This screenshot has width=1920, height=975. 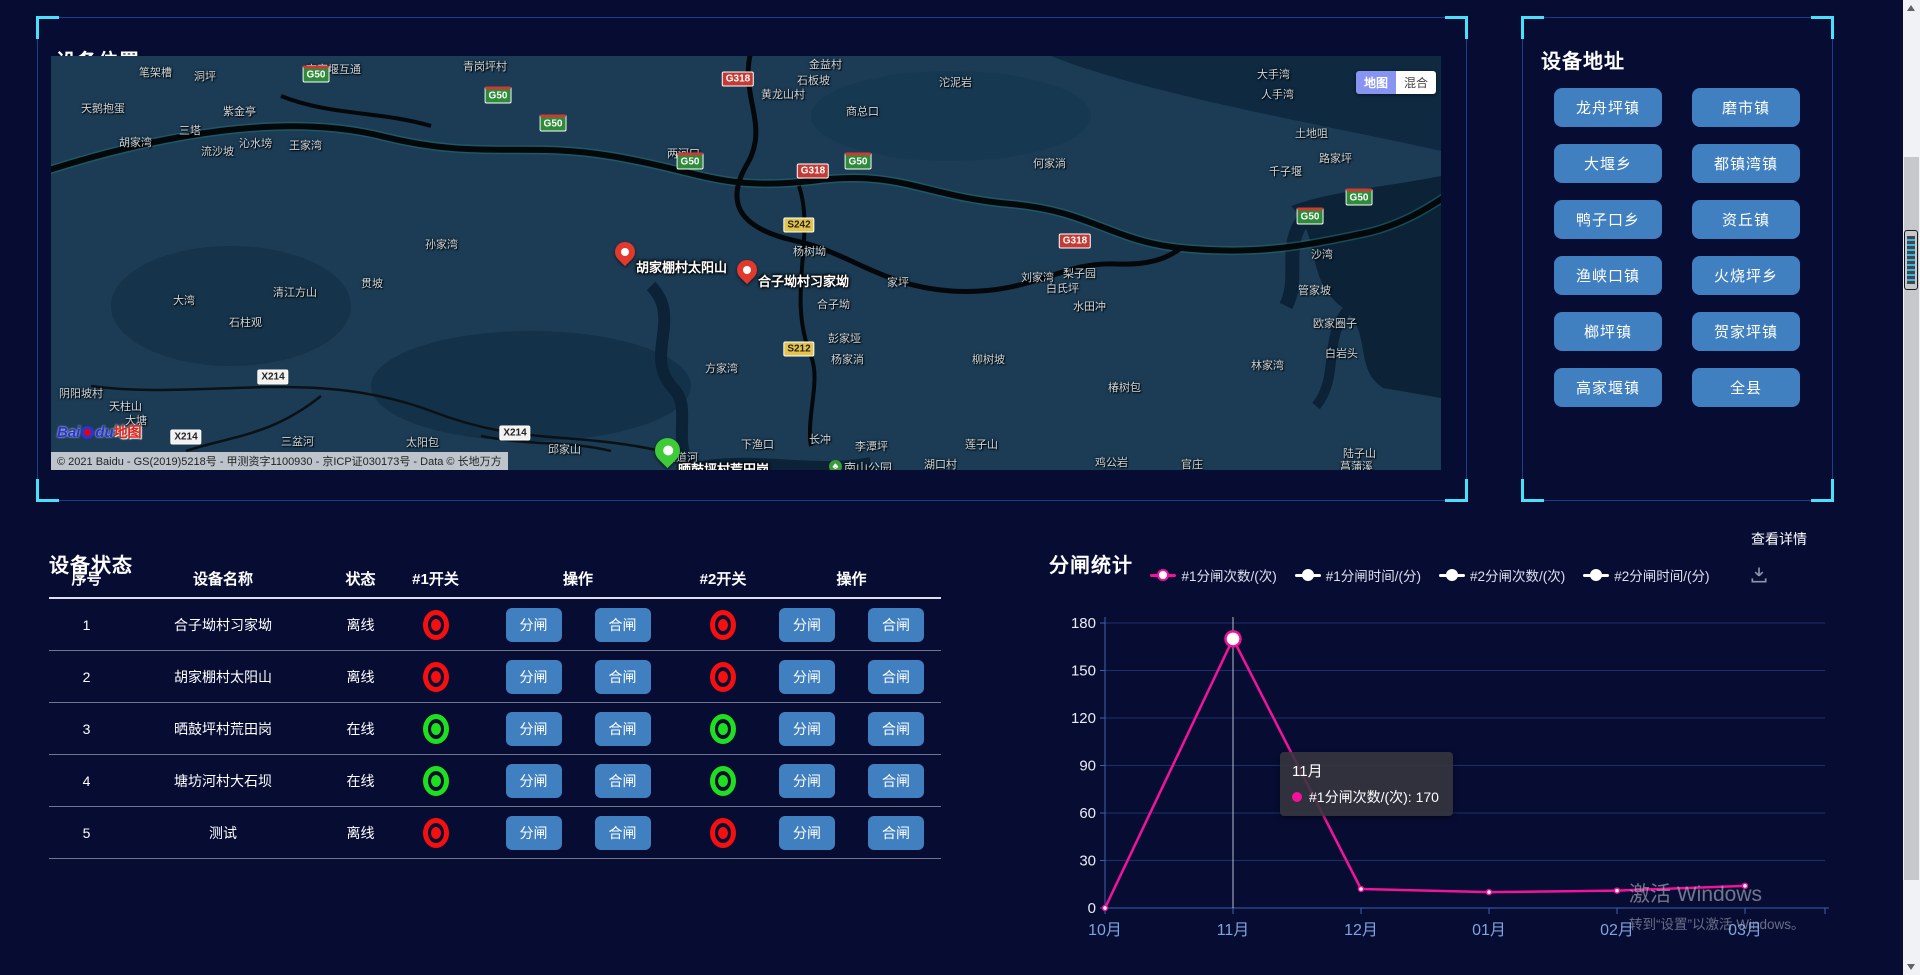 I want to click on address-button-8: 火烧坪乡, so click(x=1746, y=275).